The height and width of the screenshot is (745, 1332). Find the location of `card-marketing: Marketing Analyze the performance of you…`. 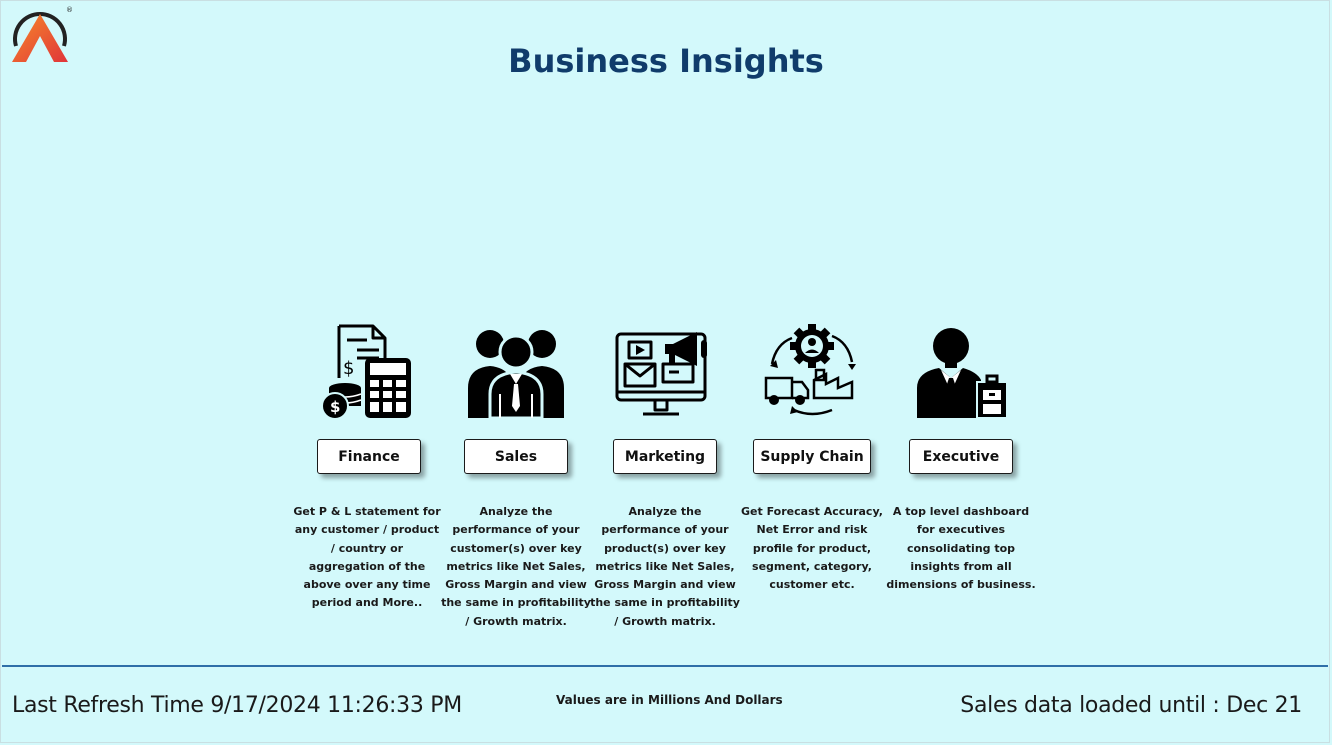

card-marketing: Marketing Analyze the performance of you… is located at coordinates (665, 475).